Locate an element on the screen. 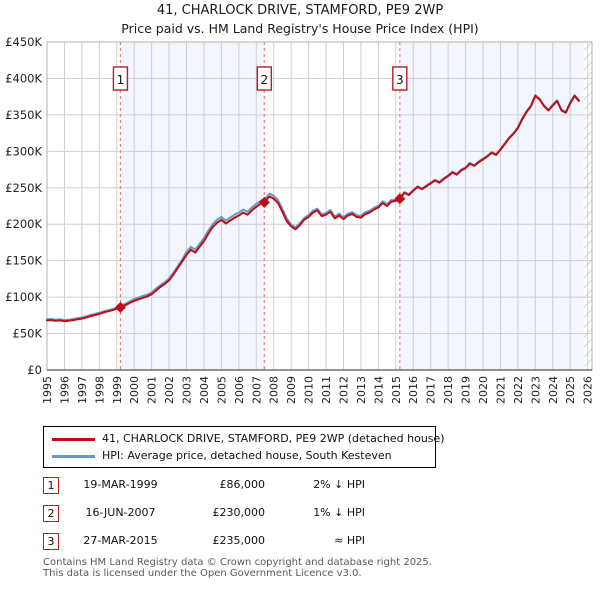  y-axis-tick-label: £350K is located at coordinates (23, 115).